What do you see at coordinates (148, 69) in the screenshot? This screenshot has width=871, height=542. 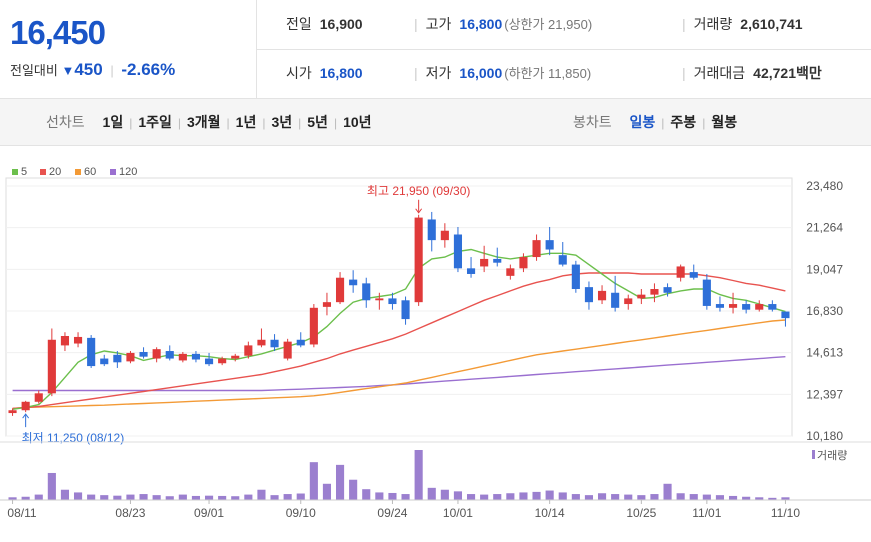 I see `change-percent: -2.66%` at bounding box center [148, 69].